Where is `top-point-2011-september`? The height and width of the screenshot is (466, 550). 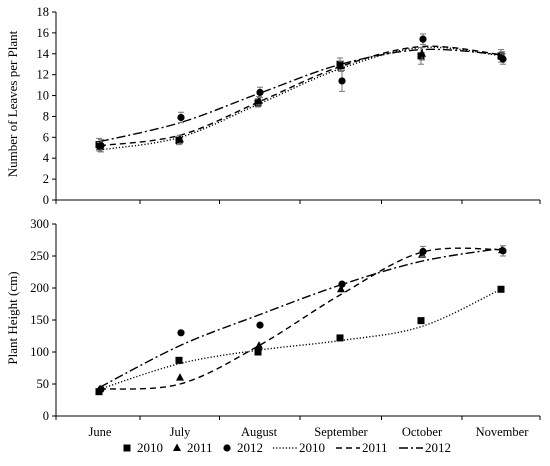 top-point-2011-september is located at coordinates (341, 65).